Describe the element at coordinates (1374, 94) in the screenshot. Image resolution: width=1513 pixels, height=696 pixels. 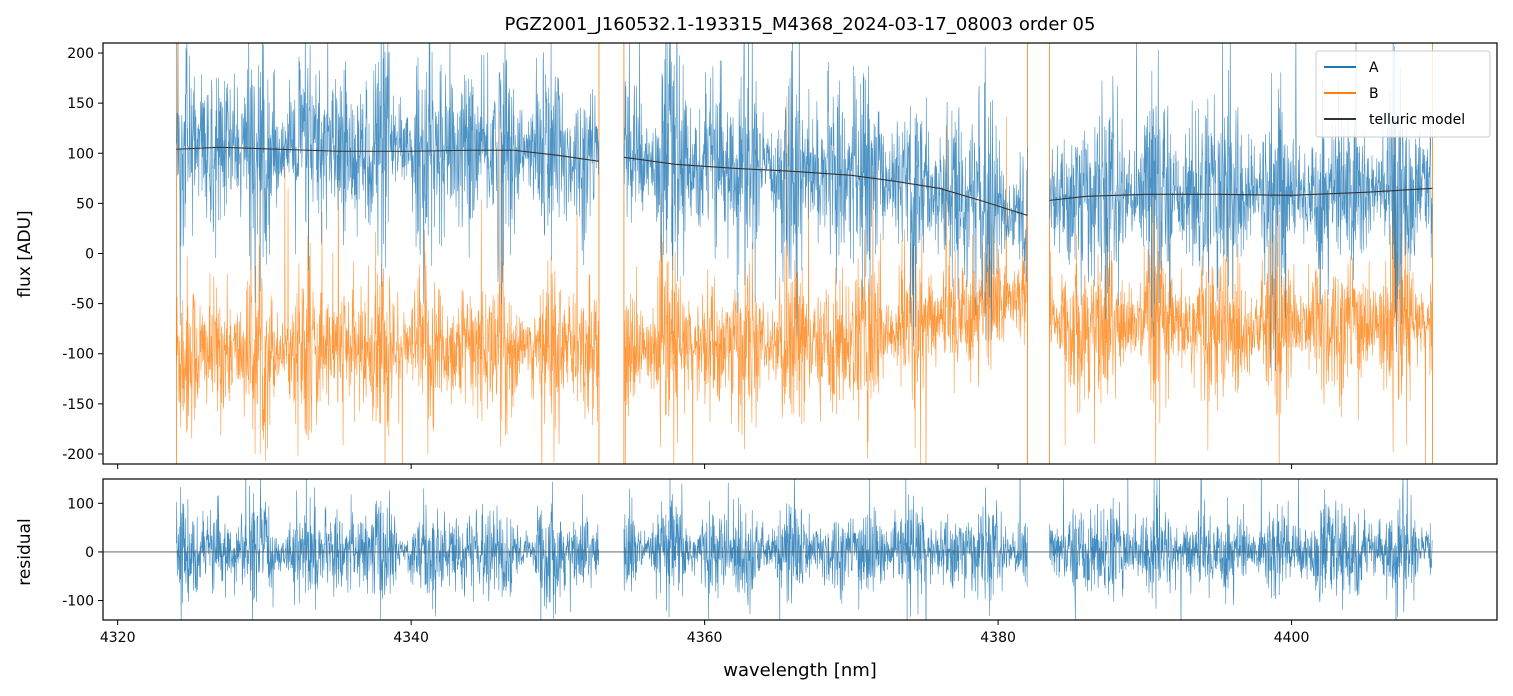
I see `legend-label-b: B` at that location.